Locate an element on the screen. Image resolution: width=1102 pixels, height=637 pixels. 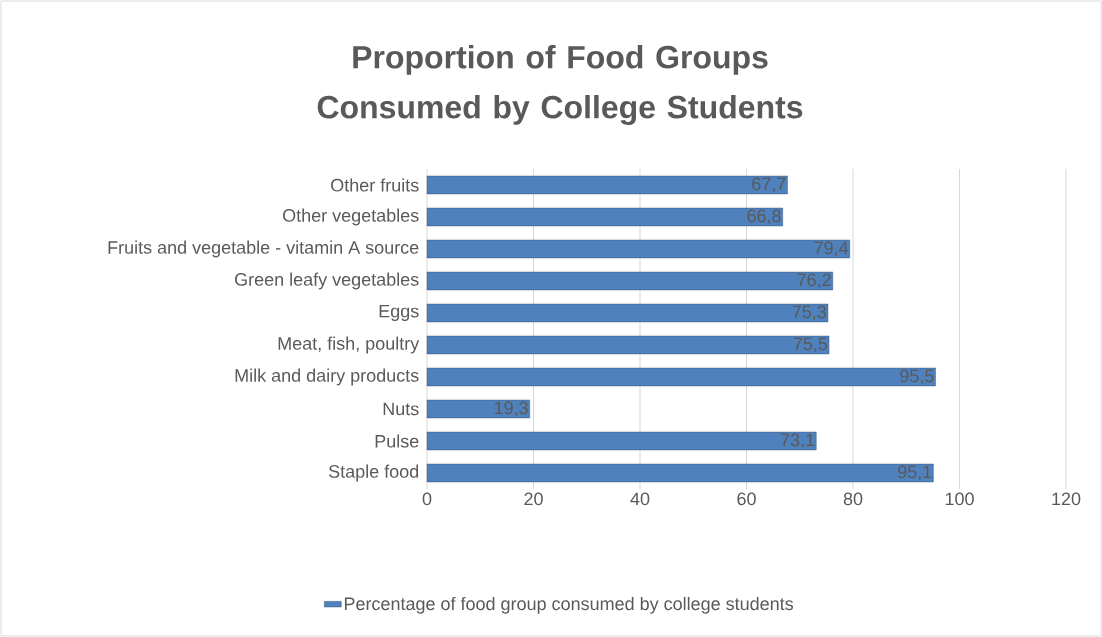
y-tick-label: Other fruits is located at coordinates (375, 185).